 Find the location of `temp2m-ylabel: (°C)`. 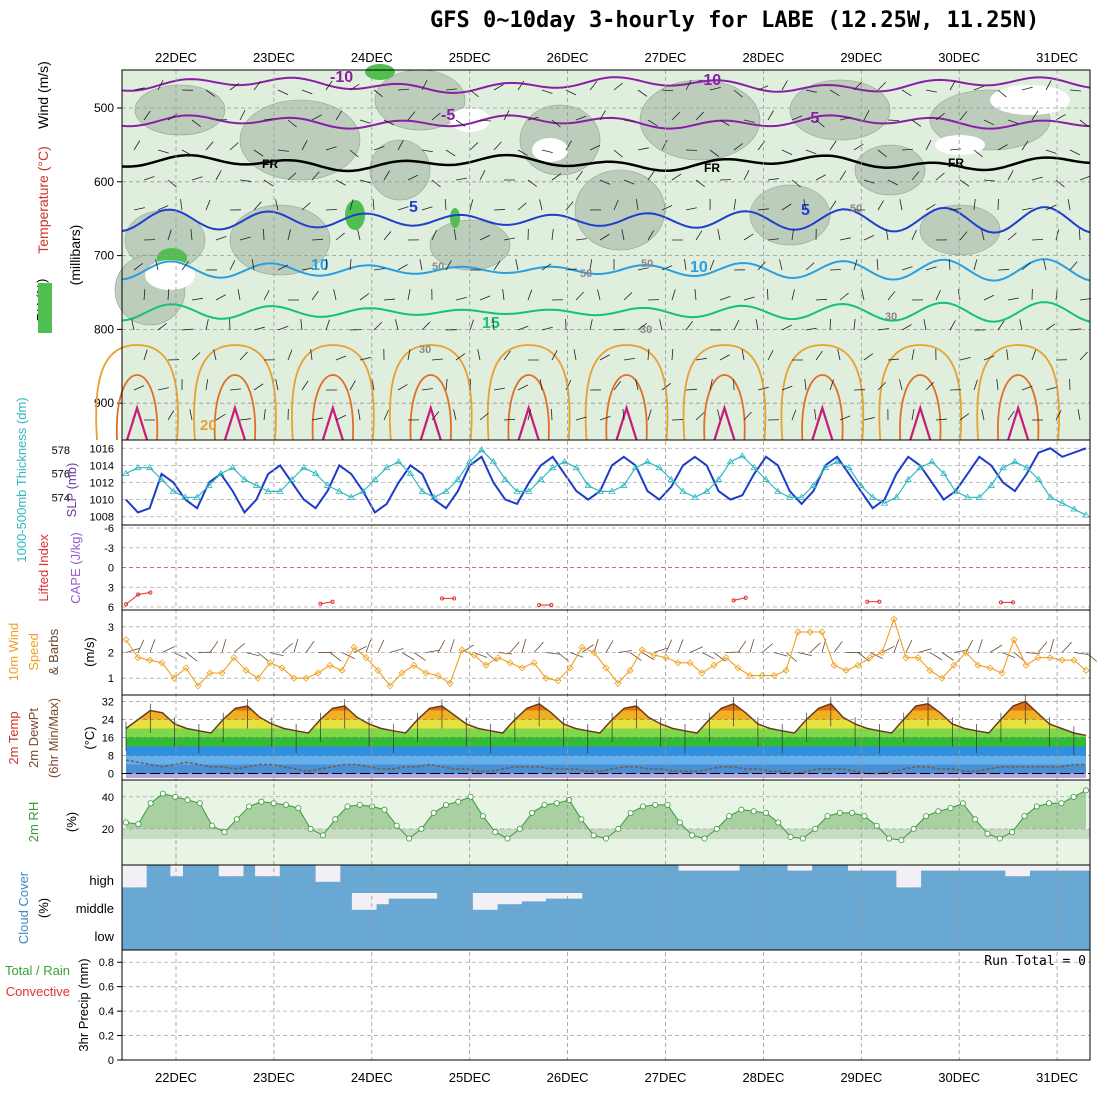

temp2m-ylabel: (°C) is located at coordinates (89, 737).